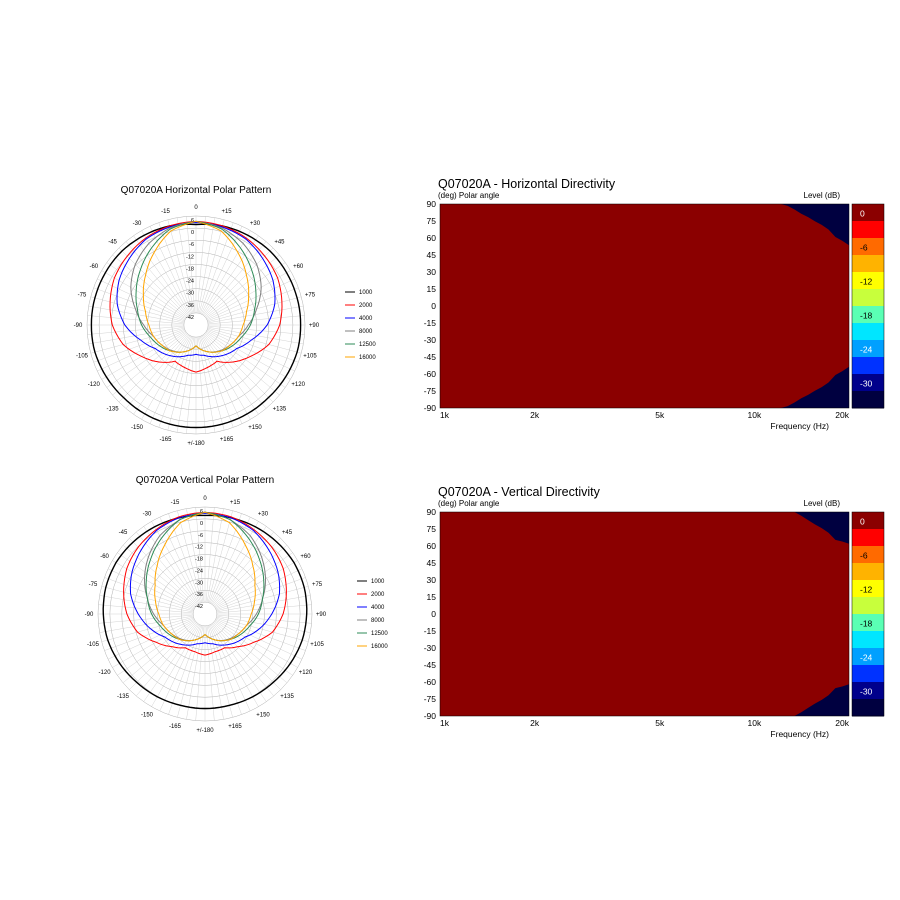 Image resolution: width=900 pixels, height=900 pixels. I want to click on polar-angle-label: -60, so click(104, 557).